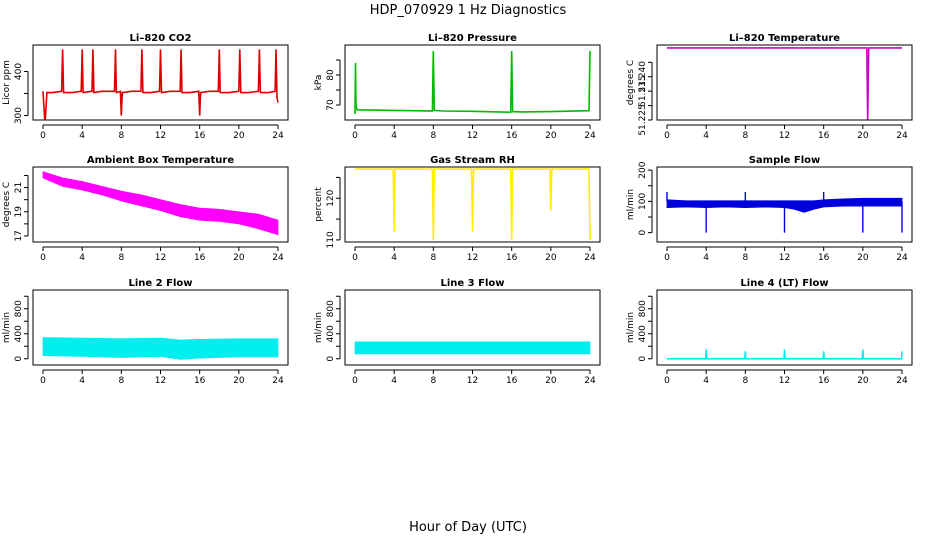 This screenshot has height=540, width=936. I want to click on y-tick-label: 17, so click(19, 235).